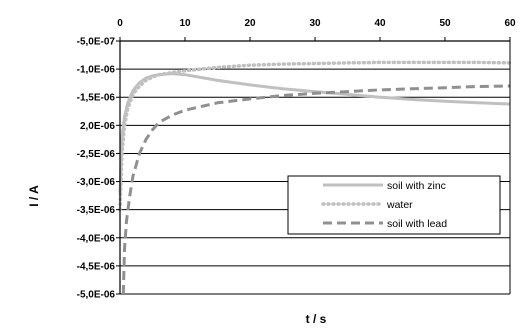  What do you see at coordinates (96, 98) in the screenshot?
I see `y-tick-label: -1,5E-06` at bounding box center [96, 98].